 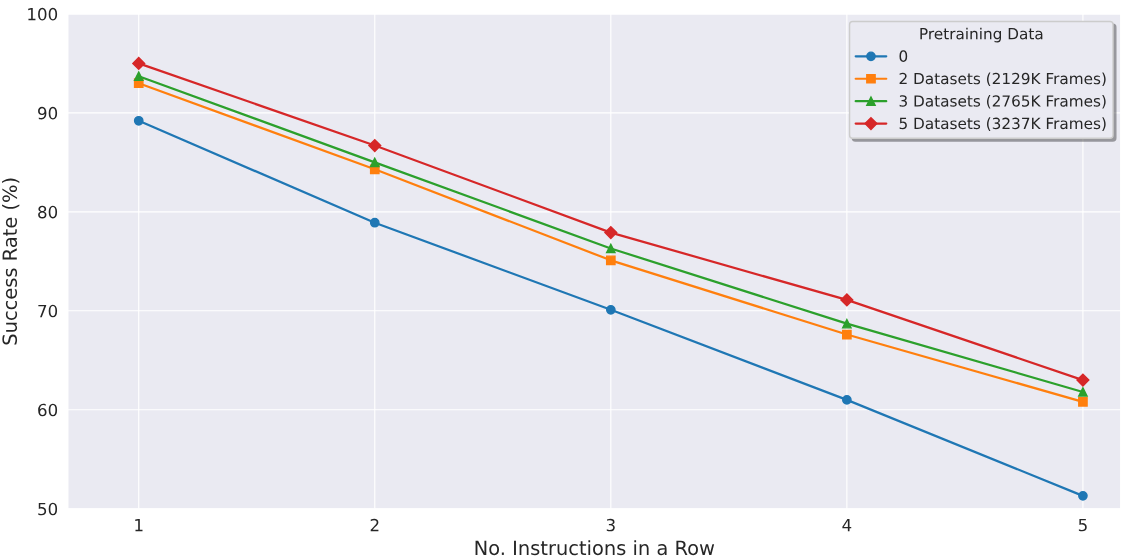 I want to click on legend-label: 0, so click(x=903, y=56).